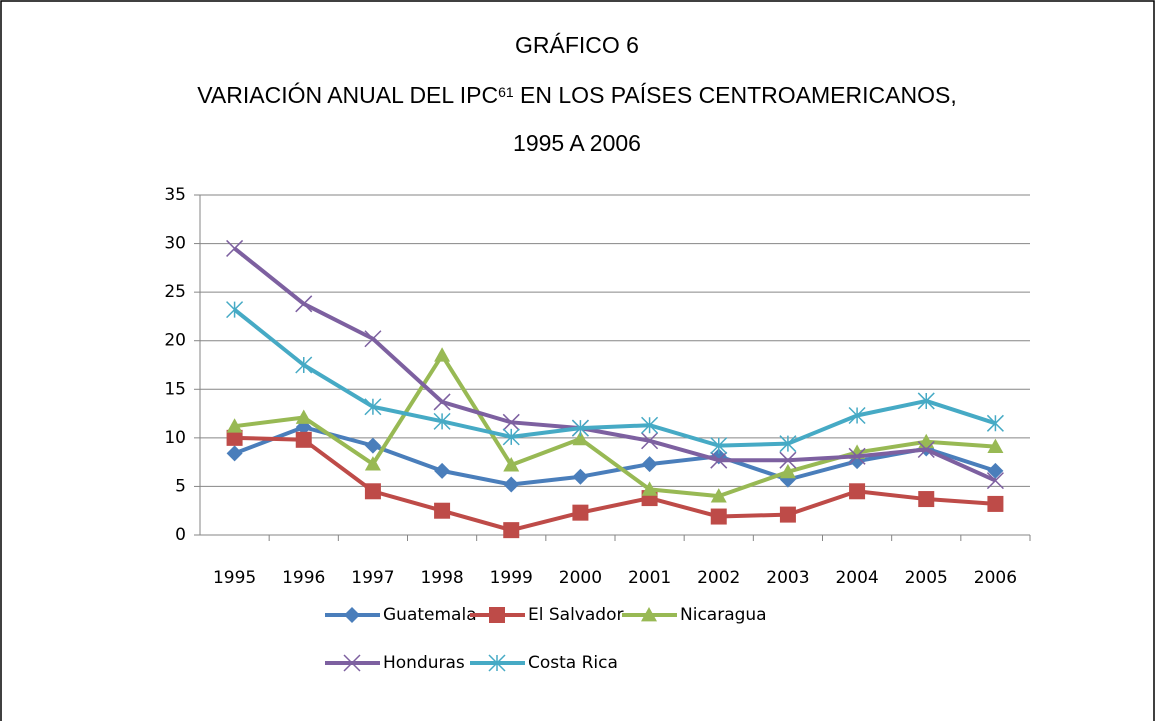  I want to click on legend-entry: El Salvador, so click(546, 615).